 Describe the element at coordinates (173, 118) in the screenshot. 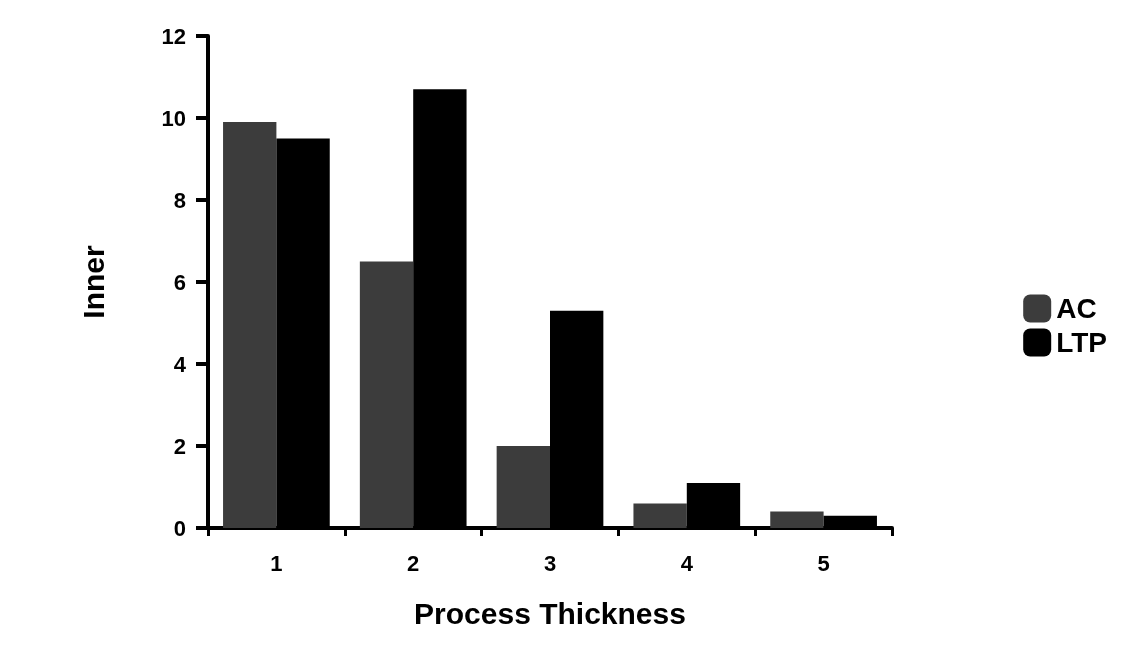

I see `y-tick-label: 10` at that location.